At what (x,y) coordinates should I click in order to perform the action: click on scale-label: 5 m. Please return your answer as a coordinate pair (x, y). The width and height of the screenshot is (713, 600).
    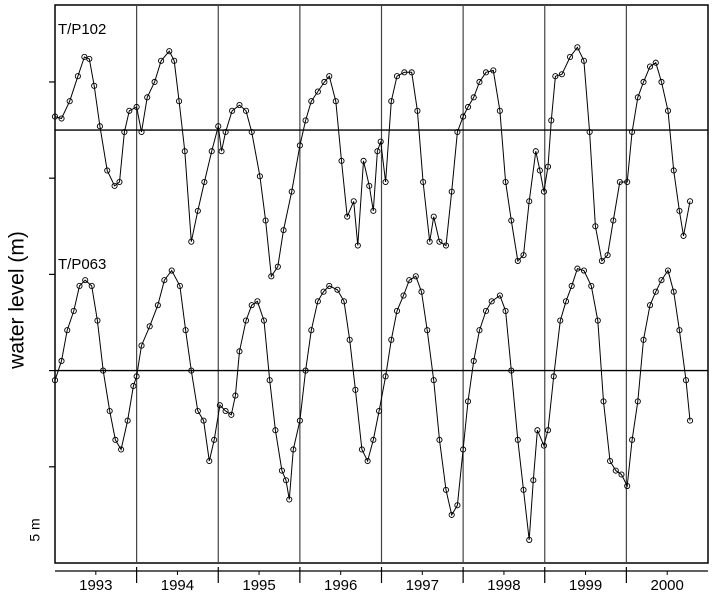
    Looking at the image, I should click on (35, 529).